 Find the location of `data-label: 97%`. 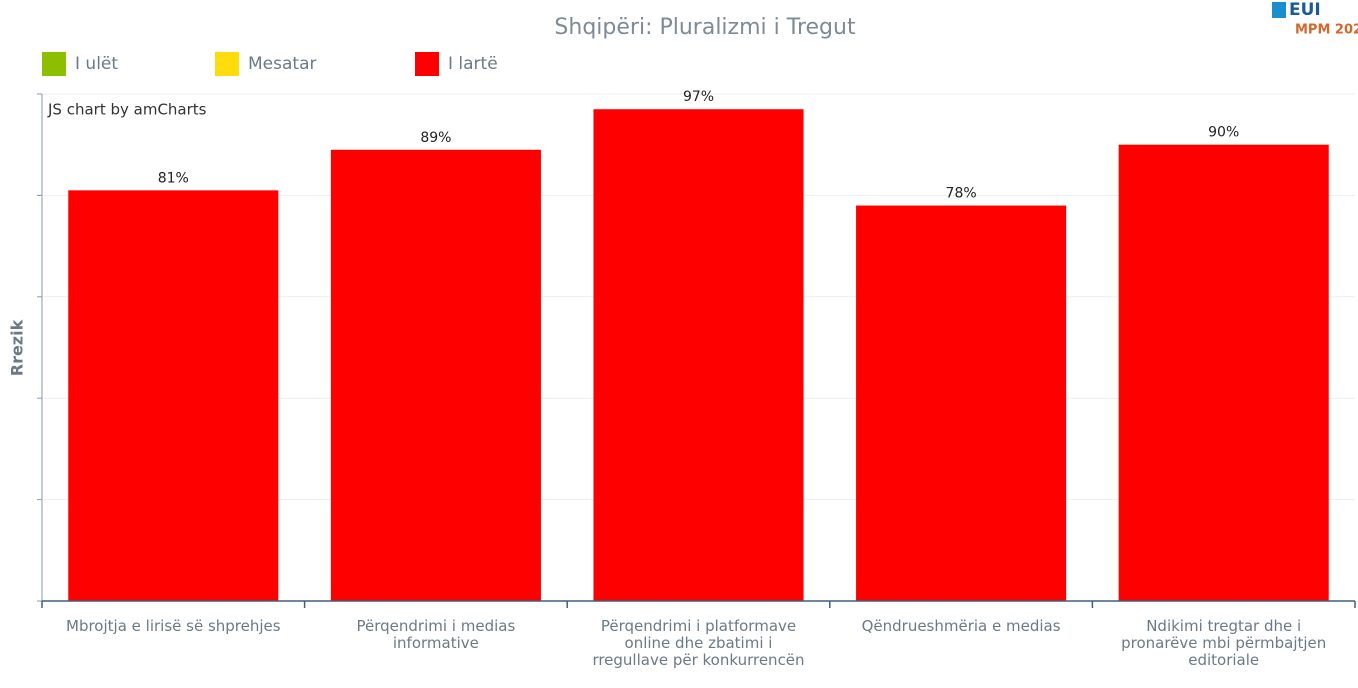

data-label: 97% is located at coordinates (698, 97).